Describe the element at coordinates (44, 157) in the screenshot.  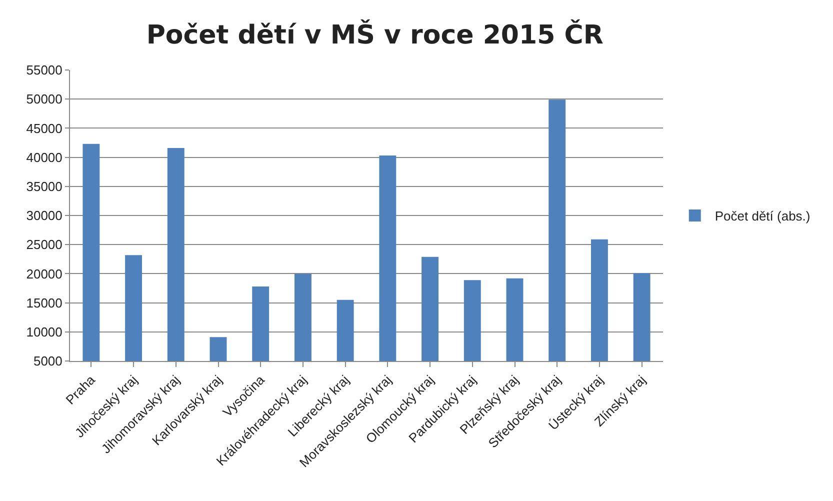
I see `y-tick-label: 40000` at that location.